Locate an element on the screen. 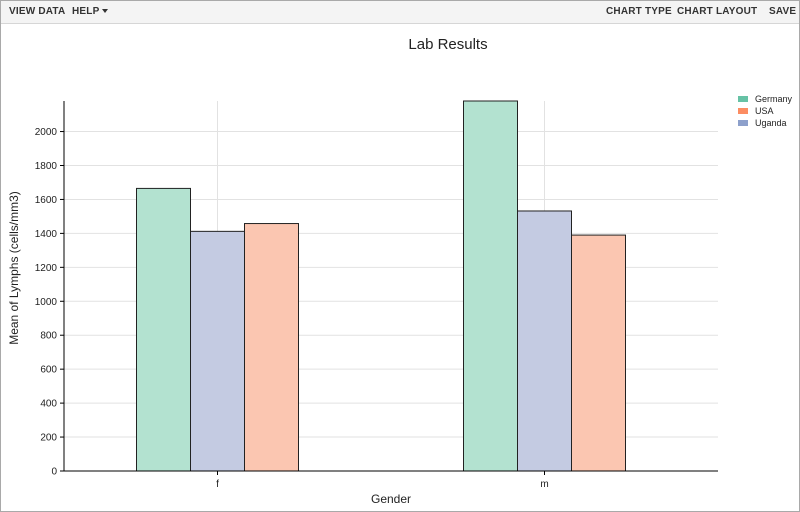 The width and height of the screenshot is (800, 512). bar-usa-f is located at coordinates (271, 347).